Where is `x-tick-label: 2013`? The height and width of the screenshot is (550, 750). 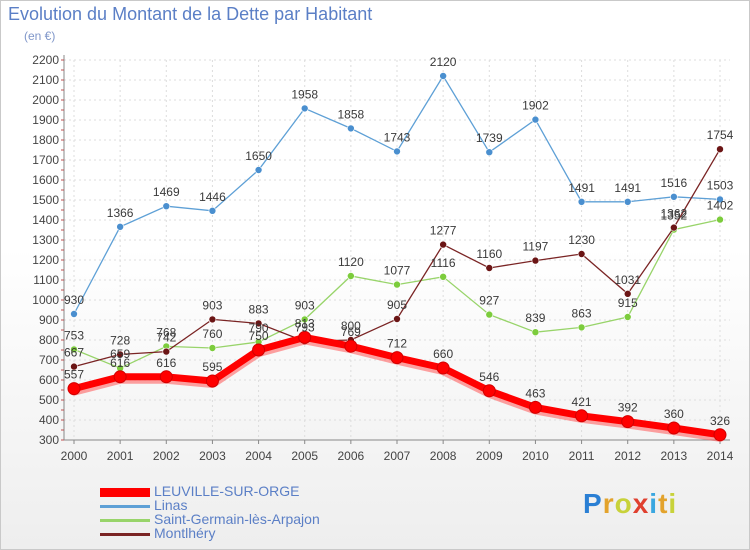
x-tick-label: 2013 is located at coordinates (674, 456).